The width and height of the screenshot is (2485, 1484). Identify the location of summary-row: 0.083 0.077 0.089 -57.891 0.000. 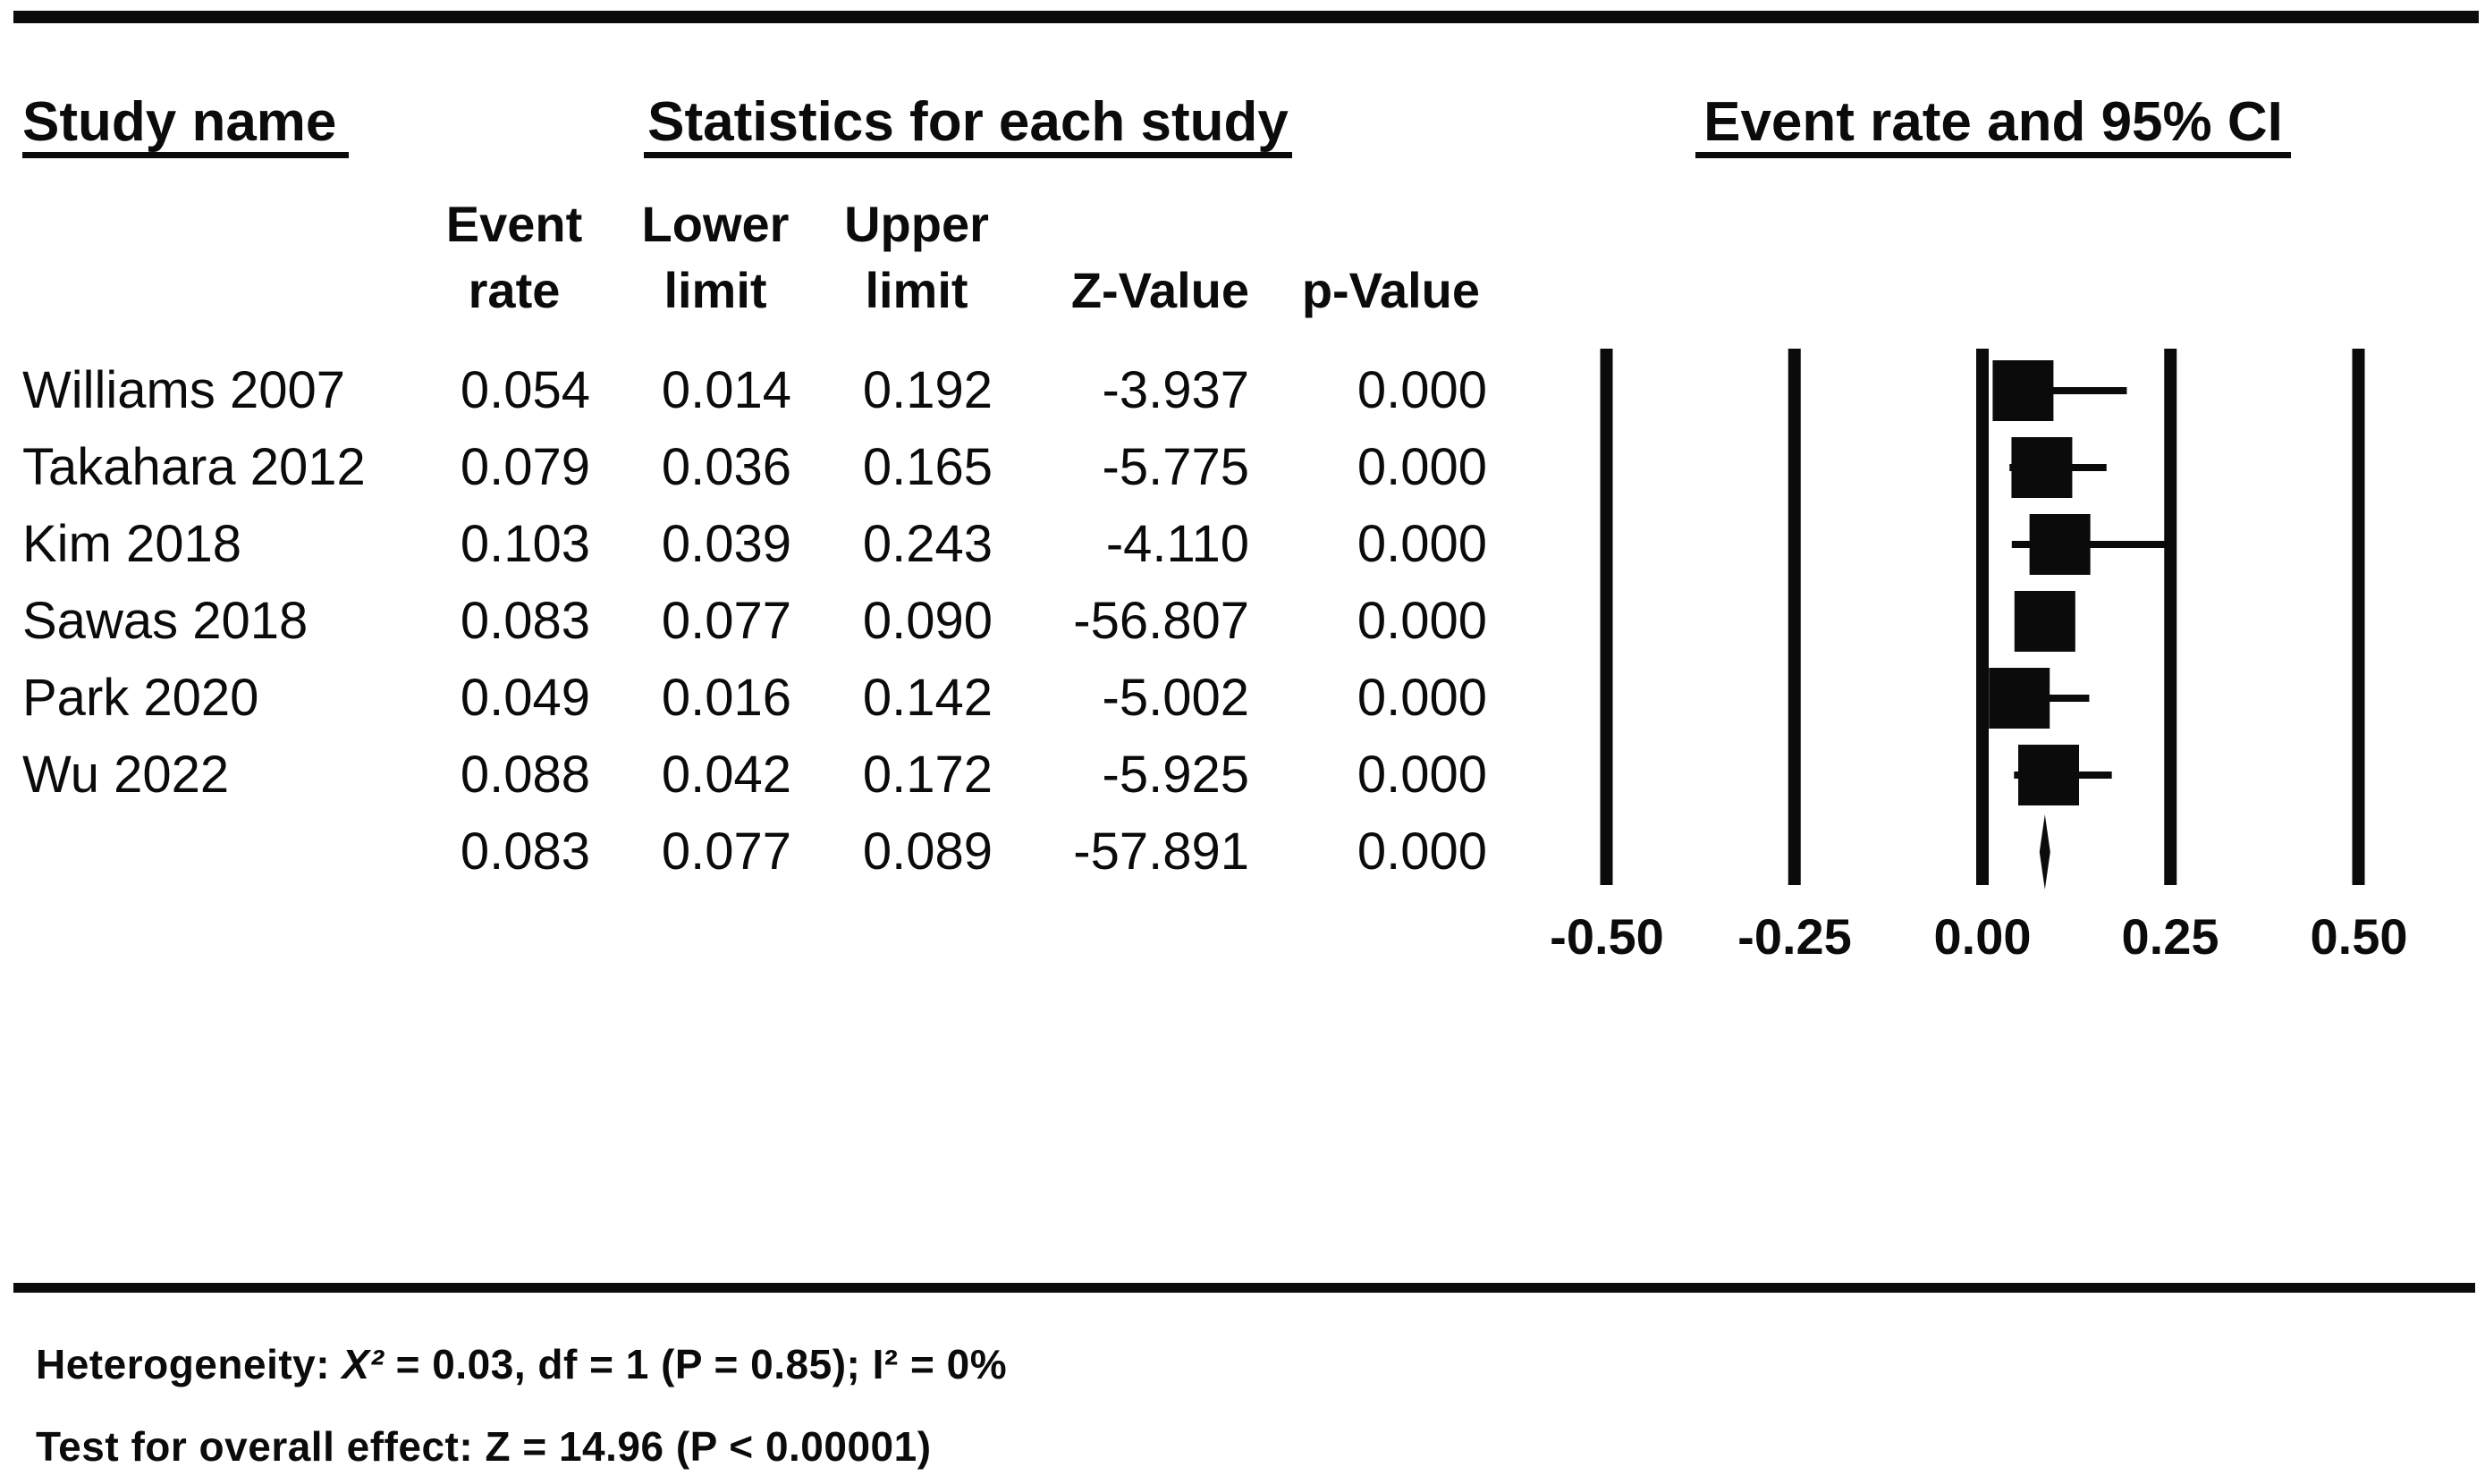
(1242, 852).